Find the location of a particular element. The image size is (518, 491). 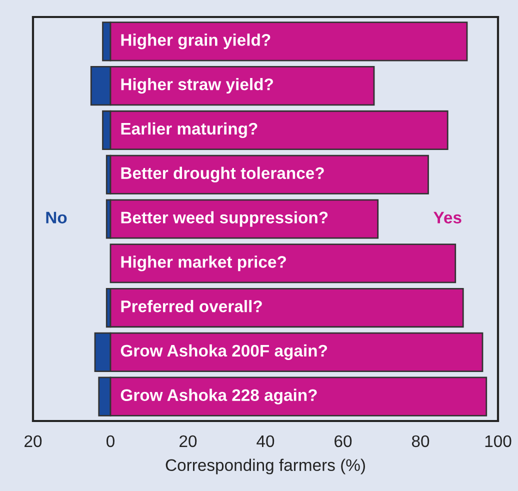

y-tick-label: Preferred overall? is located at coordinates (191, 306).